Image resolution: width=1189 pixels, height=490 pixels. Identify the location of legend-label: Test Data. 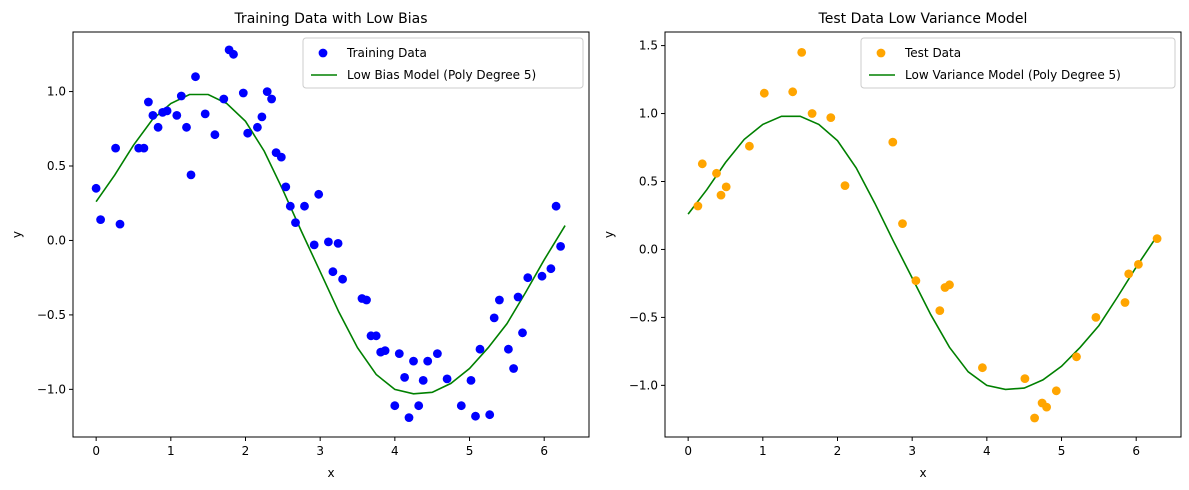
(932, 53).